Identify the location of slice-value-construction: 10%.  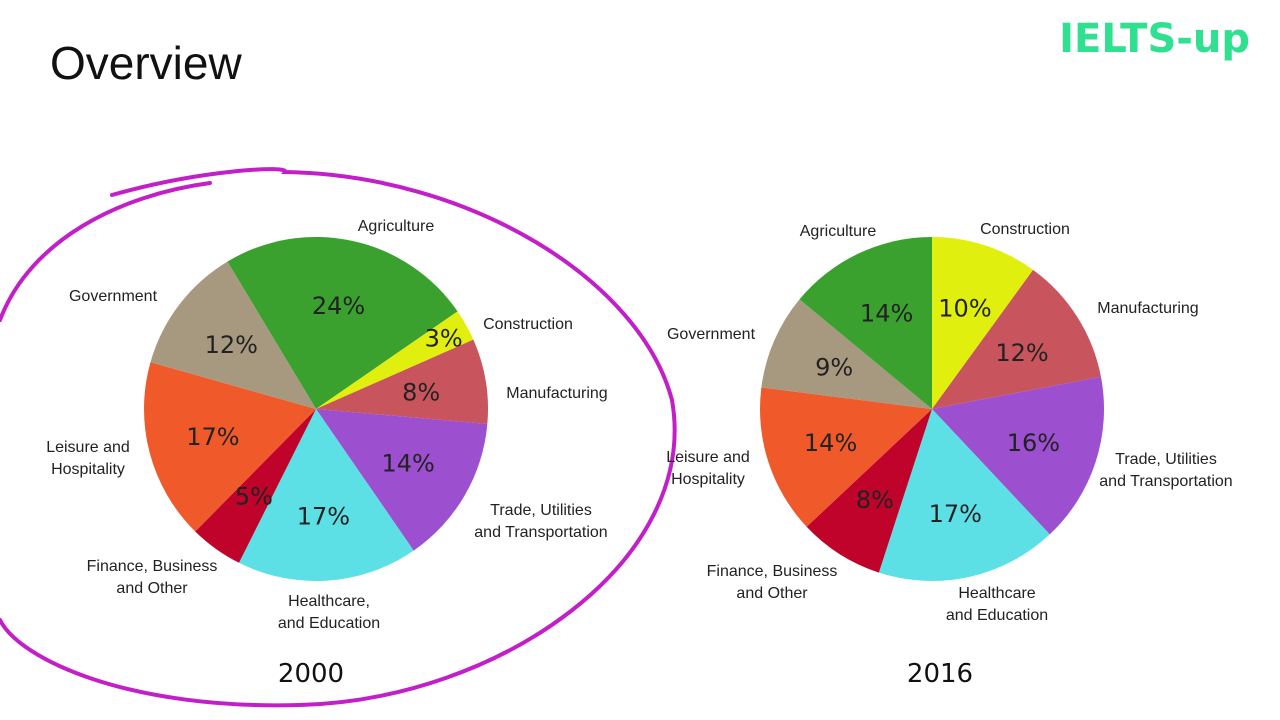
(964, 309).